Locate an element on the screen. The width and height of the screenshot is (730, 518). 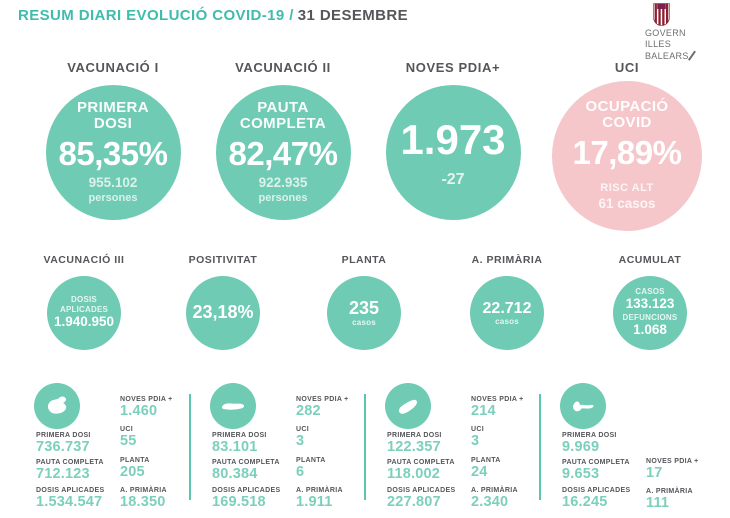
logo-wordmark: GOVERN ILLES BALEARS is located at coordinates (687, 44).